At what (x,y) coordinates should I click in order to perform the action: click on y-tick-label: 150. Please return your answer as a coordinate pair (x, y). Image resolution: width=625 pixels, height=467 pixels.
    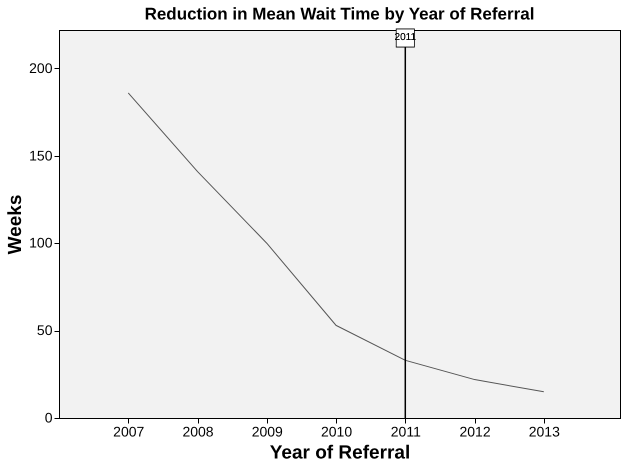
    Looking at the image, I should click on (41, 155).